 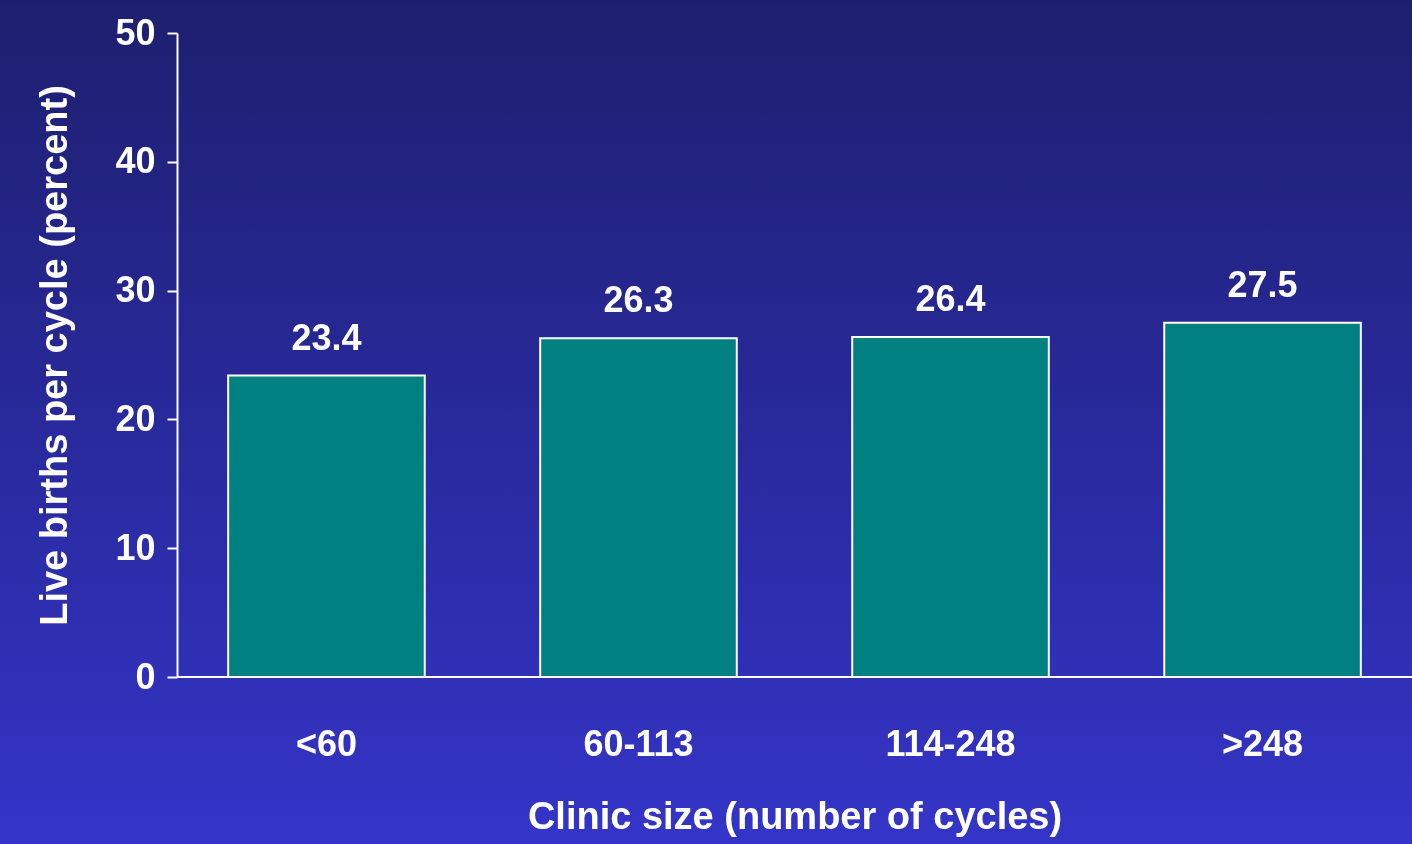 What do you see at coordinates (326, 743) in the screenshot?
I see `x-tick-label: <60` at bounding box center [326, 743].